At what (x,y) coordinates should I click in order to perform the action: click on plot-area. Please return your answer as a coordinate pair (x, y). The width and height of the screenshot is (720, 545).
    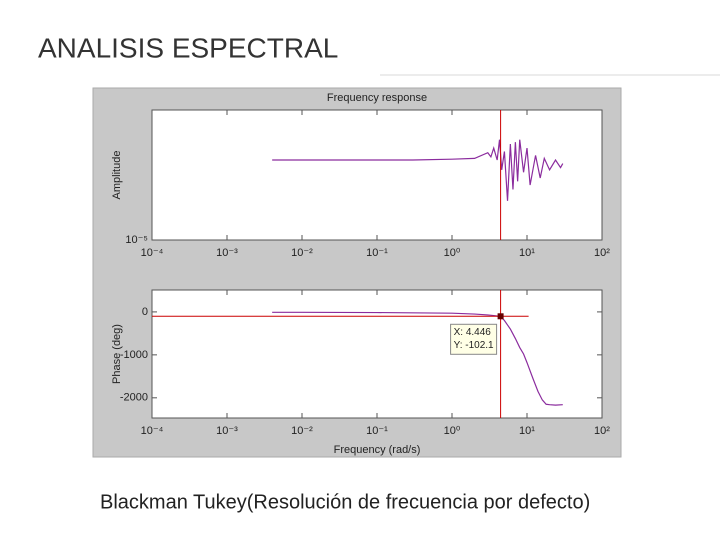
    Looking at the image, I should click on (377, 354).